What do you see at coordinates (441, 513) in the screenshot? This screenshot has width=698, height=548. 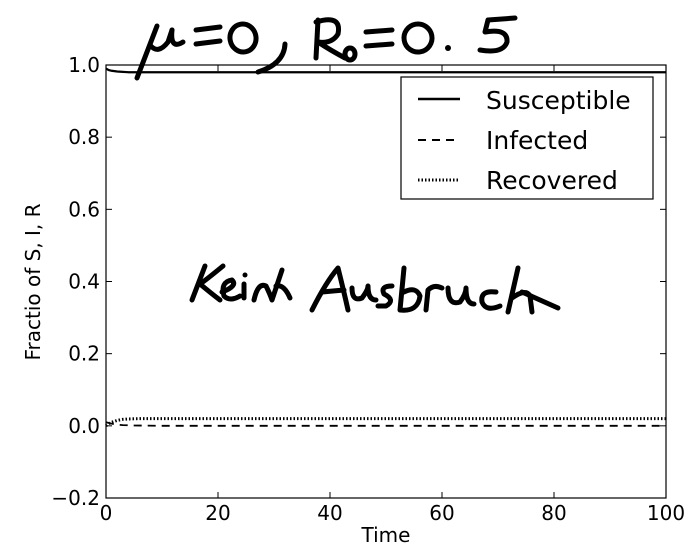 I see `x-tick-label: 60` at bounding box center [441, 513].